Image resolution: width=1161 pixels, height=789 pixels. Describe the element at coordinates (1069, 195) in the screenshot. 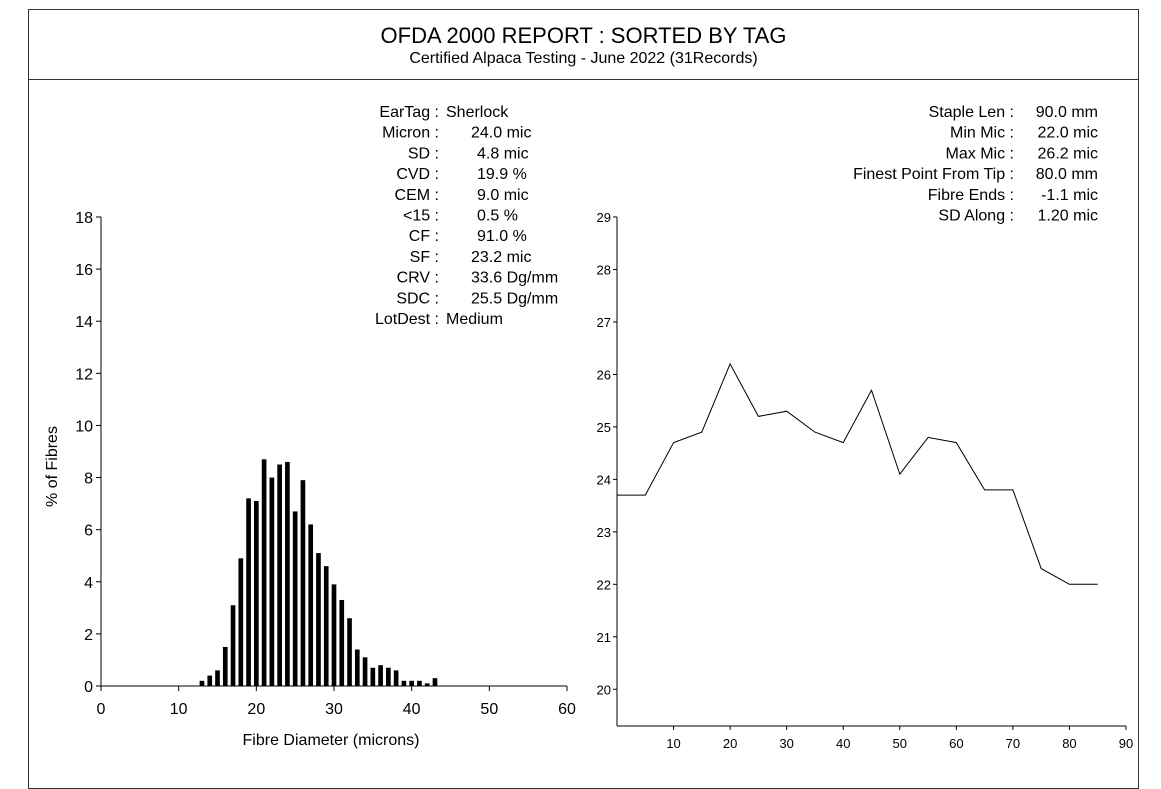

I see `stat-right-value: -1.1 mic` at that location.